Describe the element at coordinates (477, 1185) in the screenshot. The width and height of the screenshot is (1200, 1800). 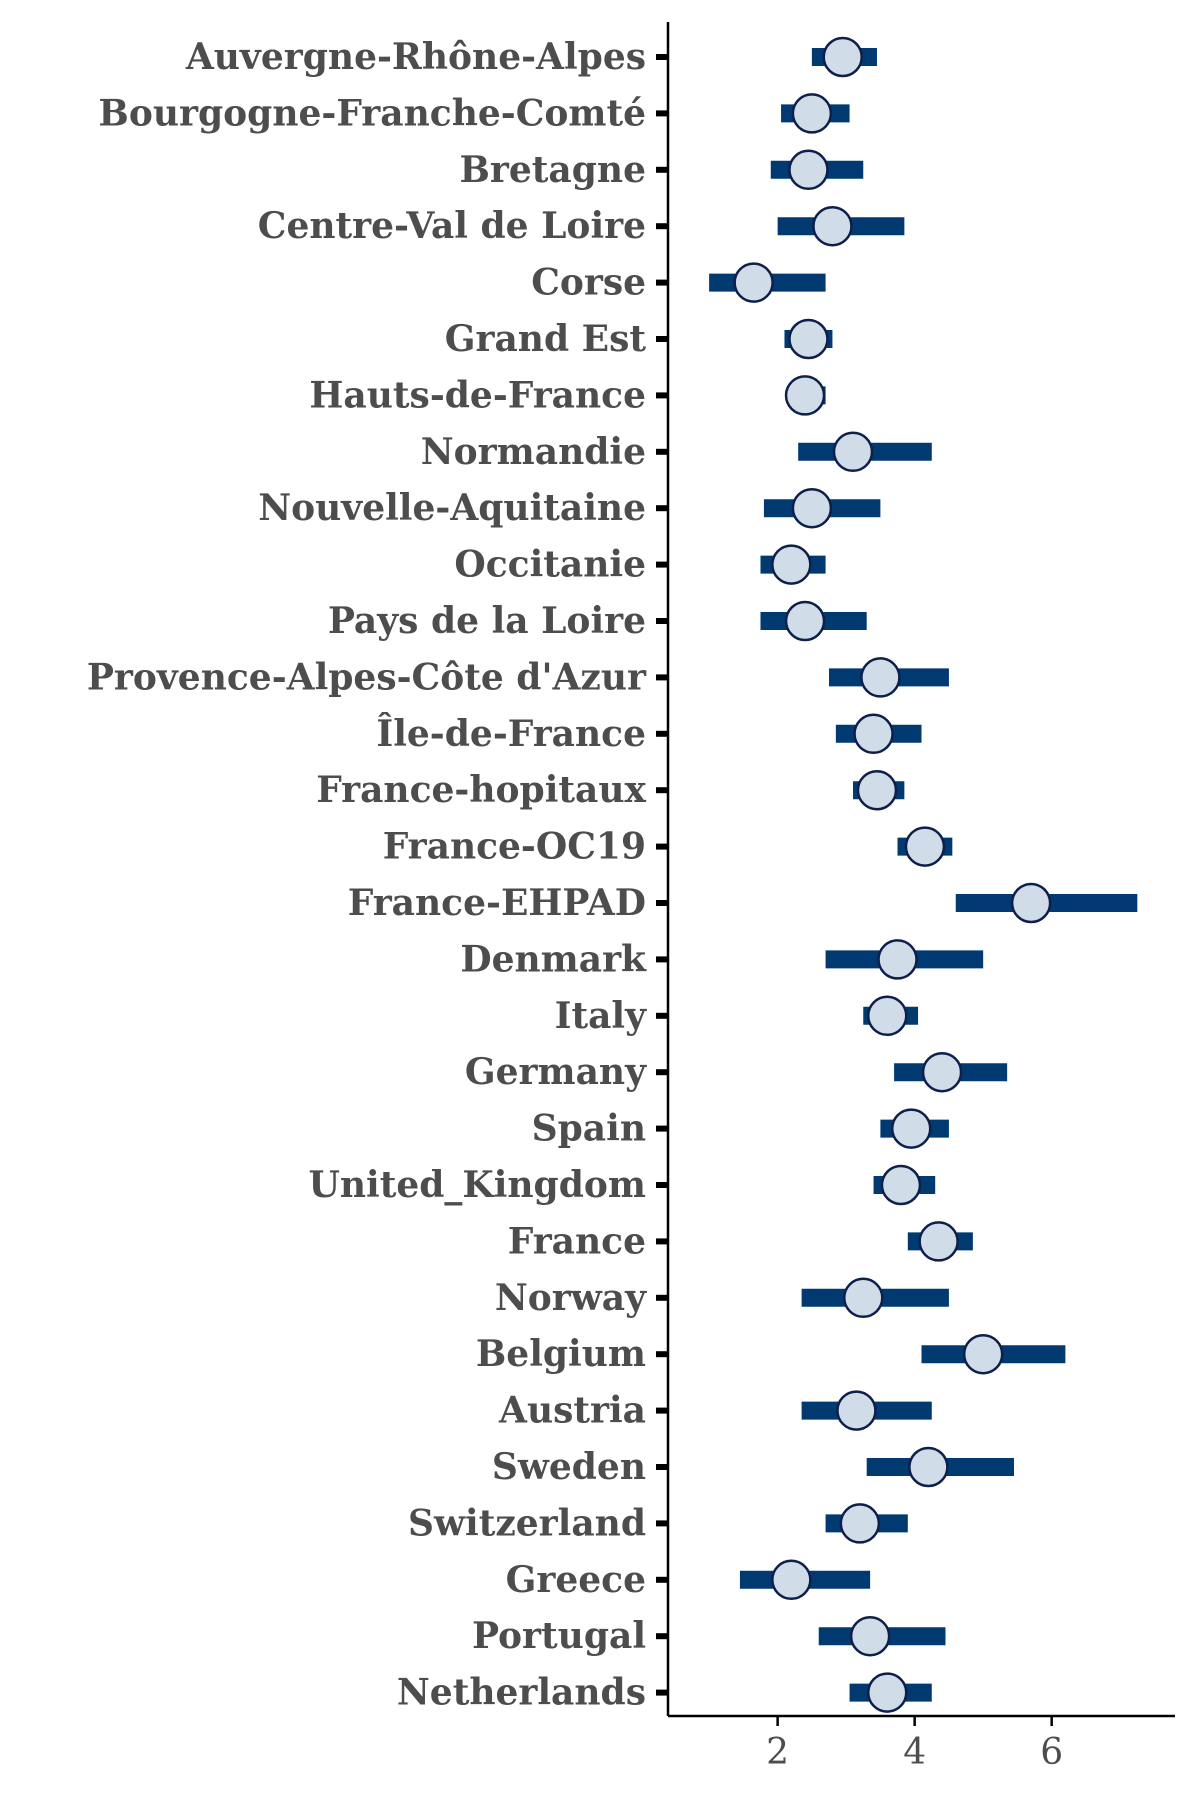
I see `y-tick-label: United_Kingdom` at that location.